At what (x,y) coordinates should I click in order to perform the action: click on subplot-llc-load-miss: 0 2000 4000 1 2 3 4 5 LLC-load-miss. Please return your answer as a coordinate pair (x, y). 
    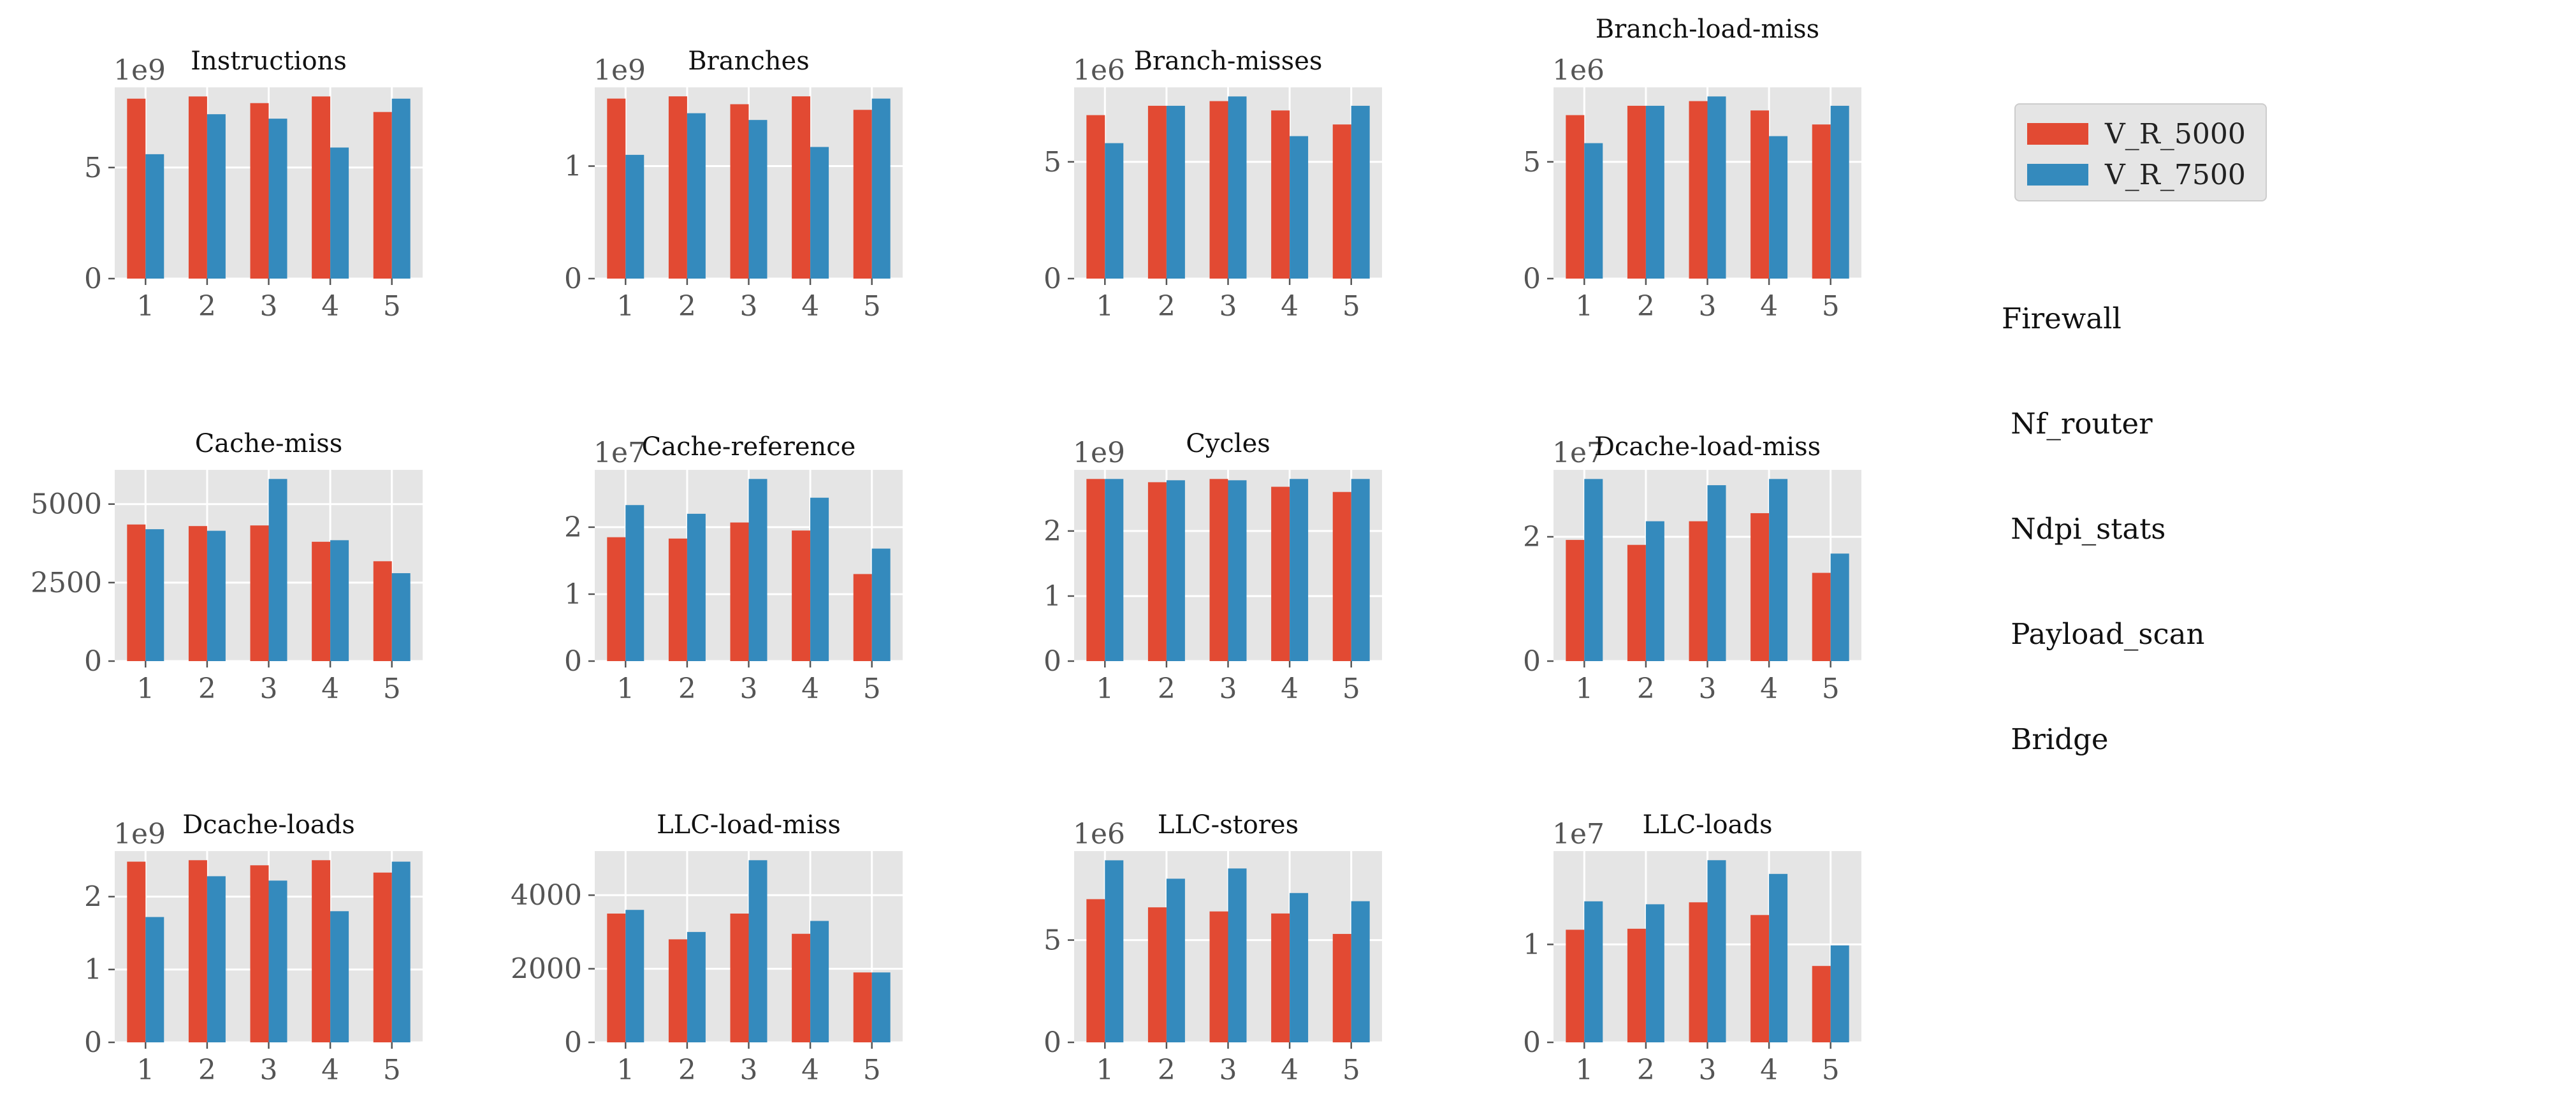
    Looking at the image, I should click on (707, 948).